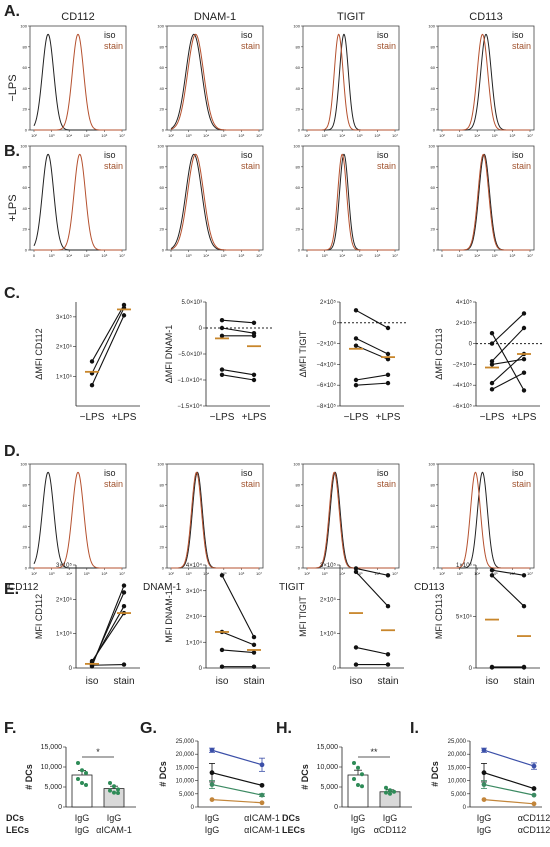 Image resolution: width=550 pixels, height=847 pixels. I want to click on ytick-label-C-1: −1.0×10⁴, so click(189, 380).